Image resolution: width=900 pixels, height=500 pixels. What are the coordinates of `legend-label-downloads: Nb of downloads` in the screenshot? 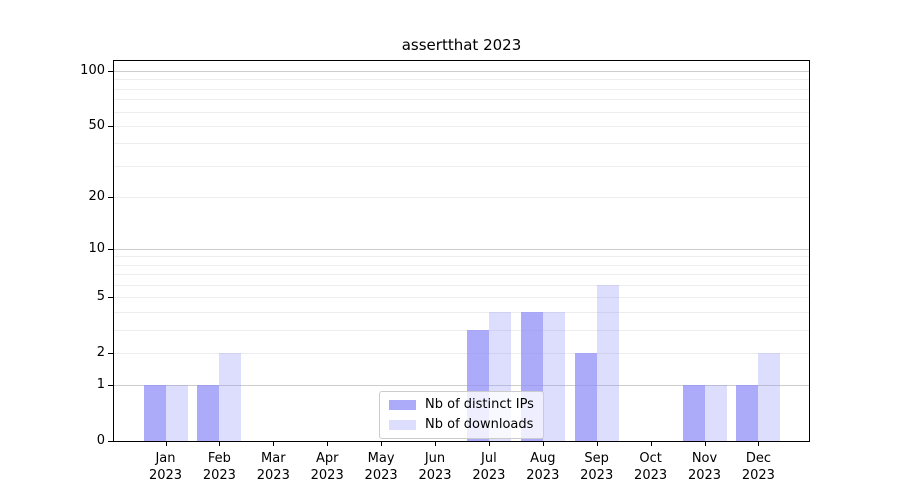 It's located at (479, 424).